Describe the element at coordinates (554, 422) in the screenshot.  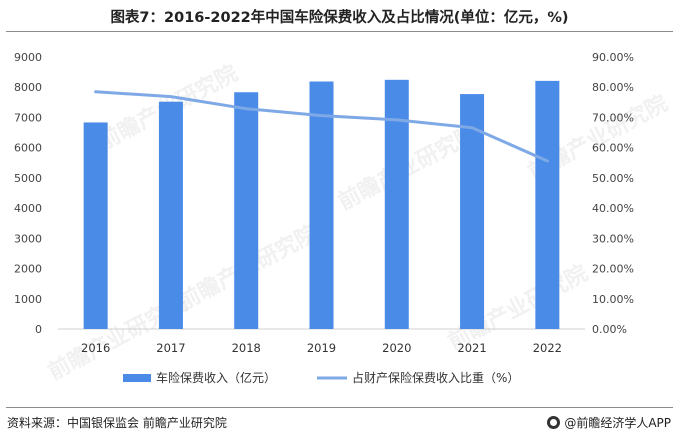
I see `brand-logo-icon` at that location.